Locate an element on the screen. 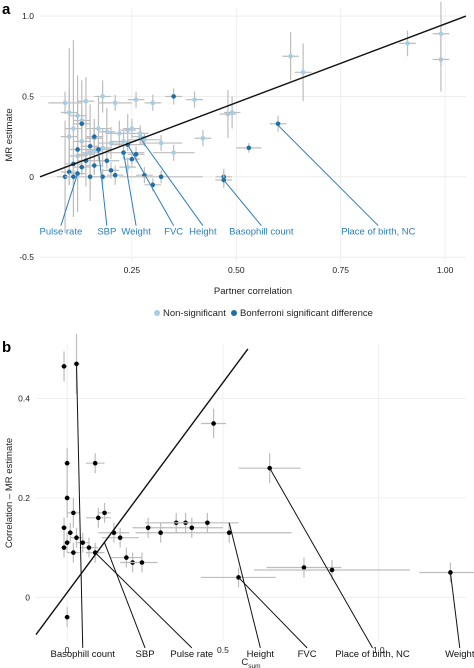  x-axis-title-main: Partner correlation is located at coordinates (253, 291).